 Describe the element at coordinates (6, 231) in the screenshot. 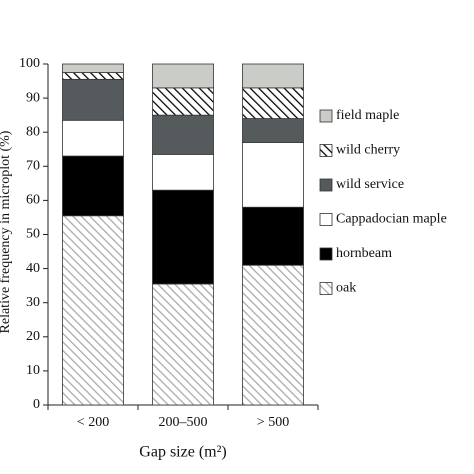

I see `y-axis-title: Relative frequency in microplot (%)` at that location.